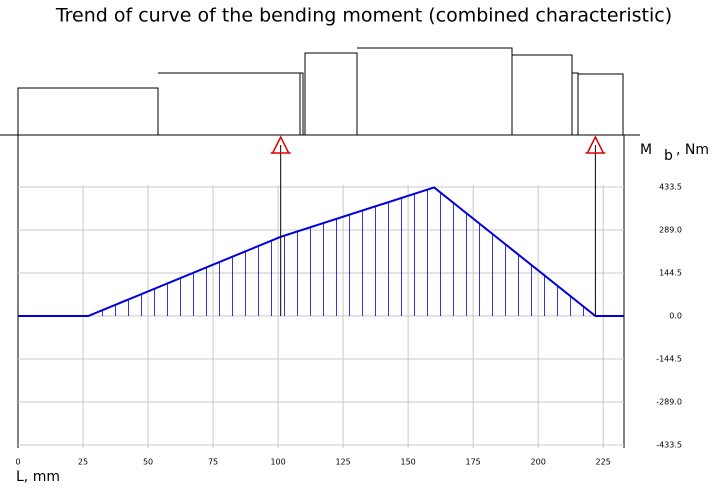 The width and height of the screenshot is (720, 492). What do you see at coordinates (670, 187) in the screenshot?
I see `y-tick-label: 433.5` at bounding box center [670, 187].